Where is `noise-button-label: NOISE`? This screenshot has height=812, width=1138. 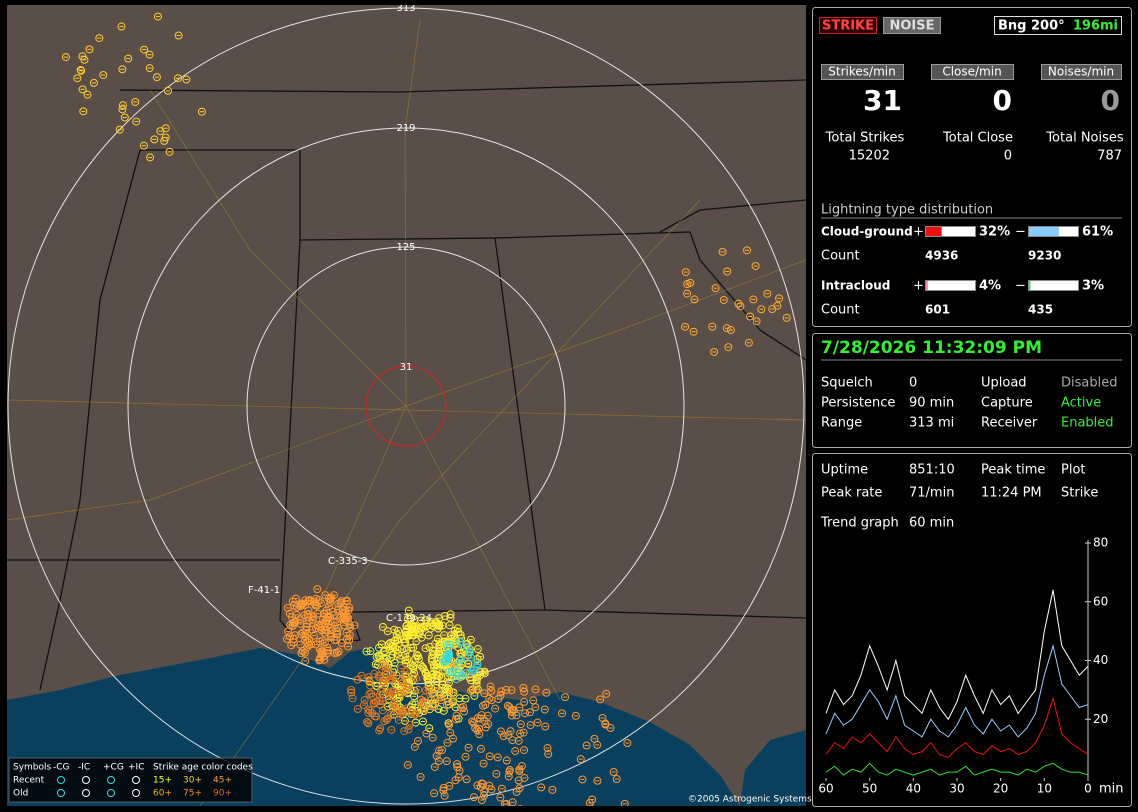
noise-button-label: NOISE is located at coordinates (911, 26).